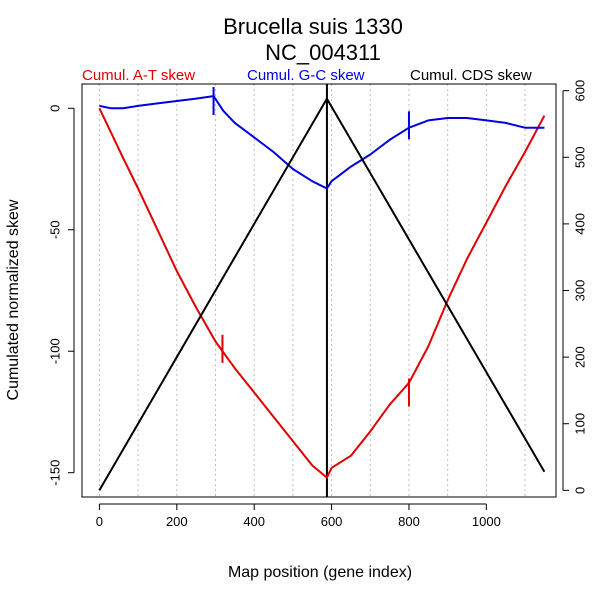 This screenshot has width=600, height=600. Describe the element at coordinates (254, 521) in the screenshot. I see `x-tick-label-400: 400` at that location.